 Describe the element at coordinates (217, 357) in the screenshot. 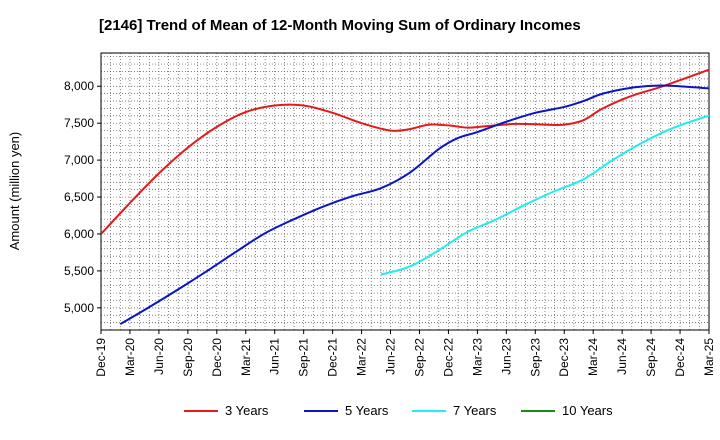

I see `x-tick-label: Dec-20` at that location.